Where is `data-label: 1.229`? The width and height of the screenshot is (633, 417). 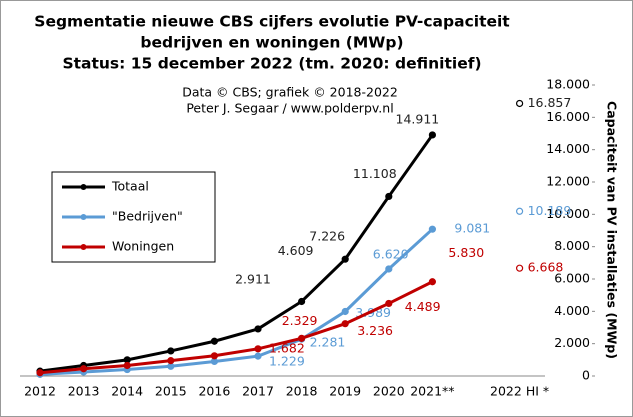 data-label: 1.229 is located at coordinates (287, 361).